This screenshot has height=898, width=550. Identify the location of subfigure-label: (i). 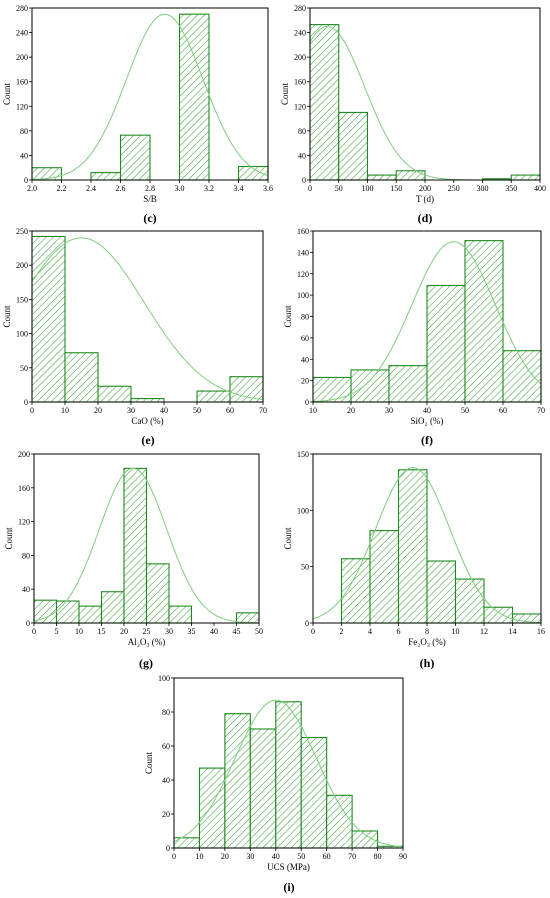
(288, 887).